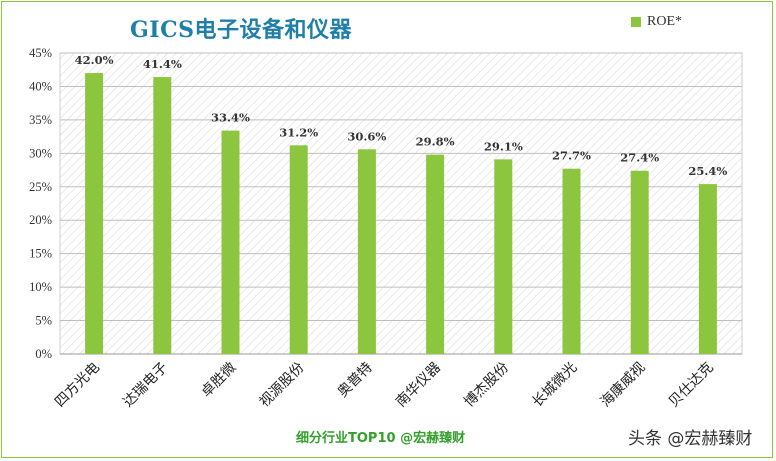  Describe the element at coordinates (298, 132) in the screenshot. I see `data-label: 31.2%` at that location.